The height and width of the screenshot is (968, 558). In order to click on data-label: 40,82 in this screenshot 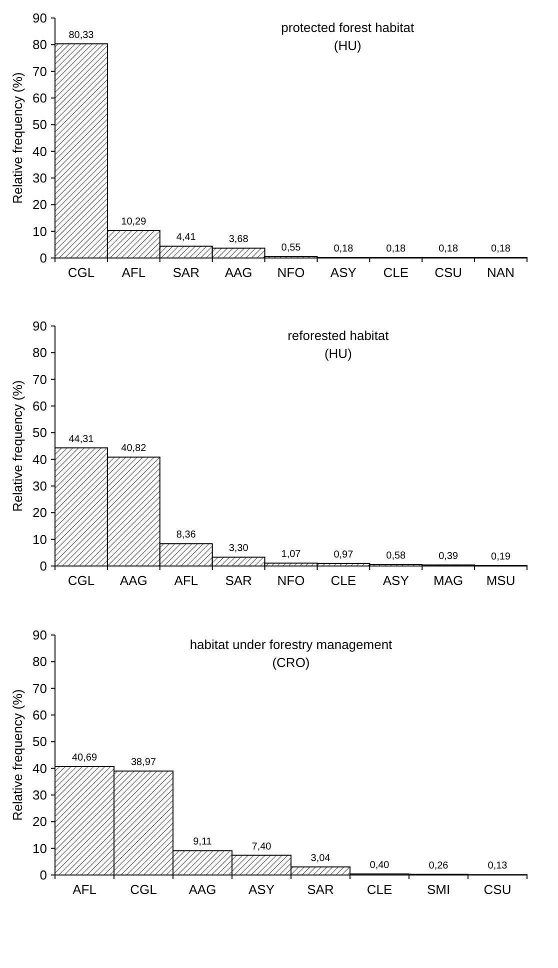, I will do `click(134, 448)`.